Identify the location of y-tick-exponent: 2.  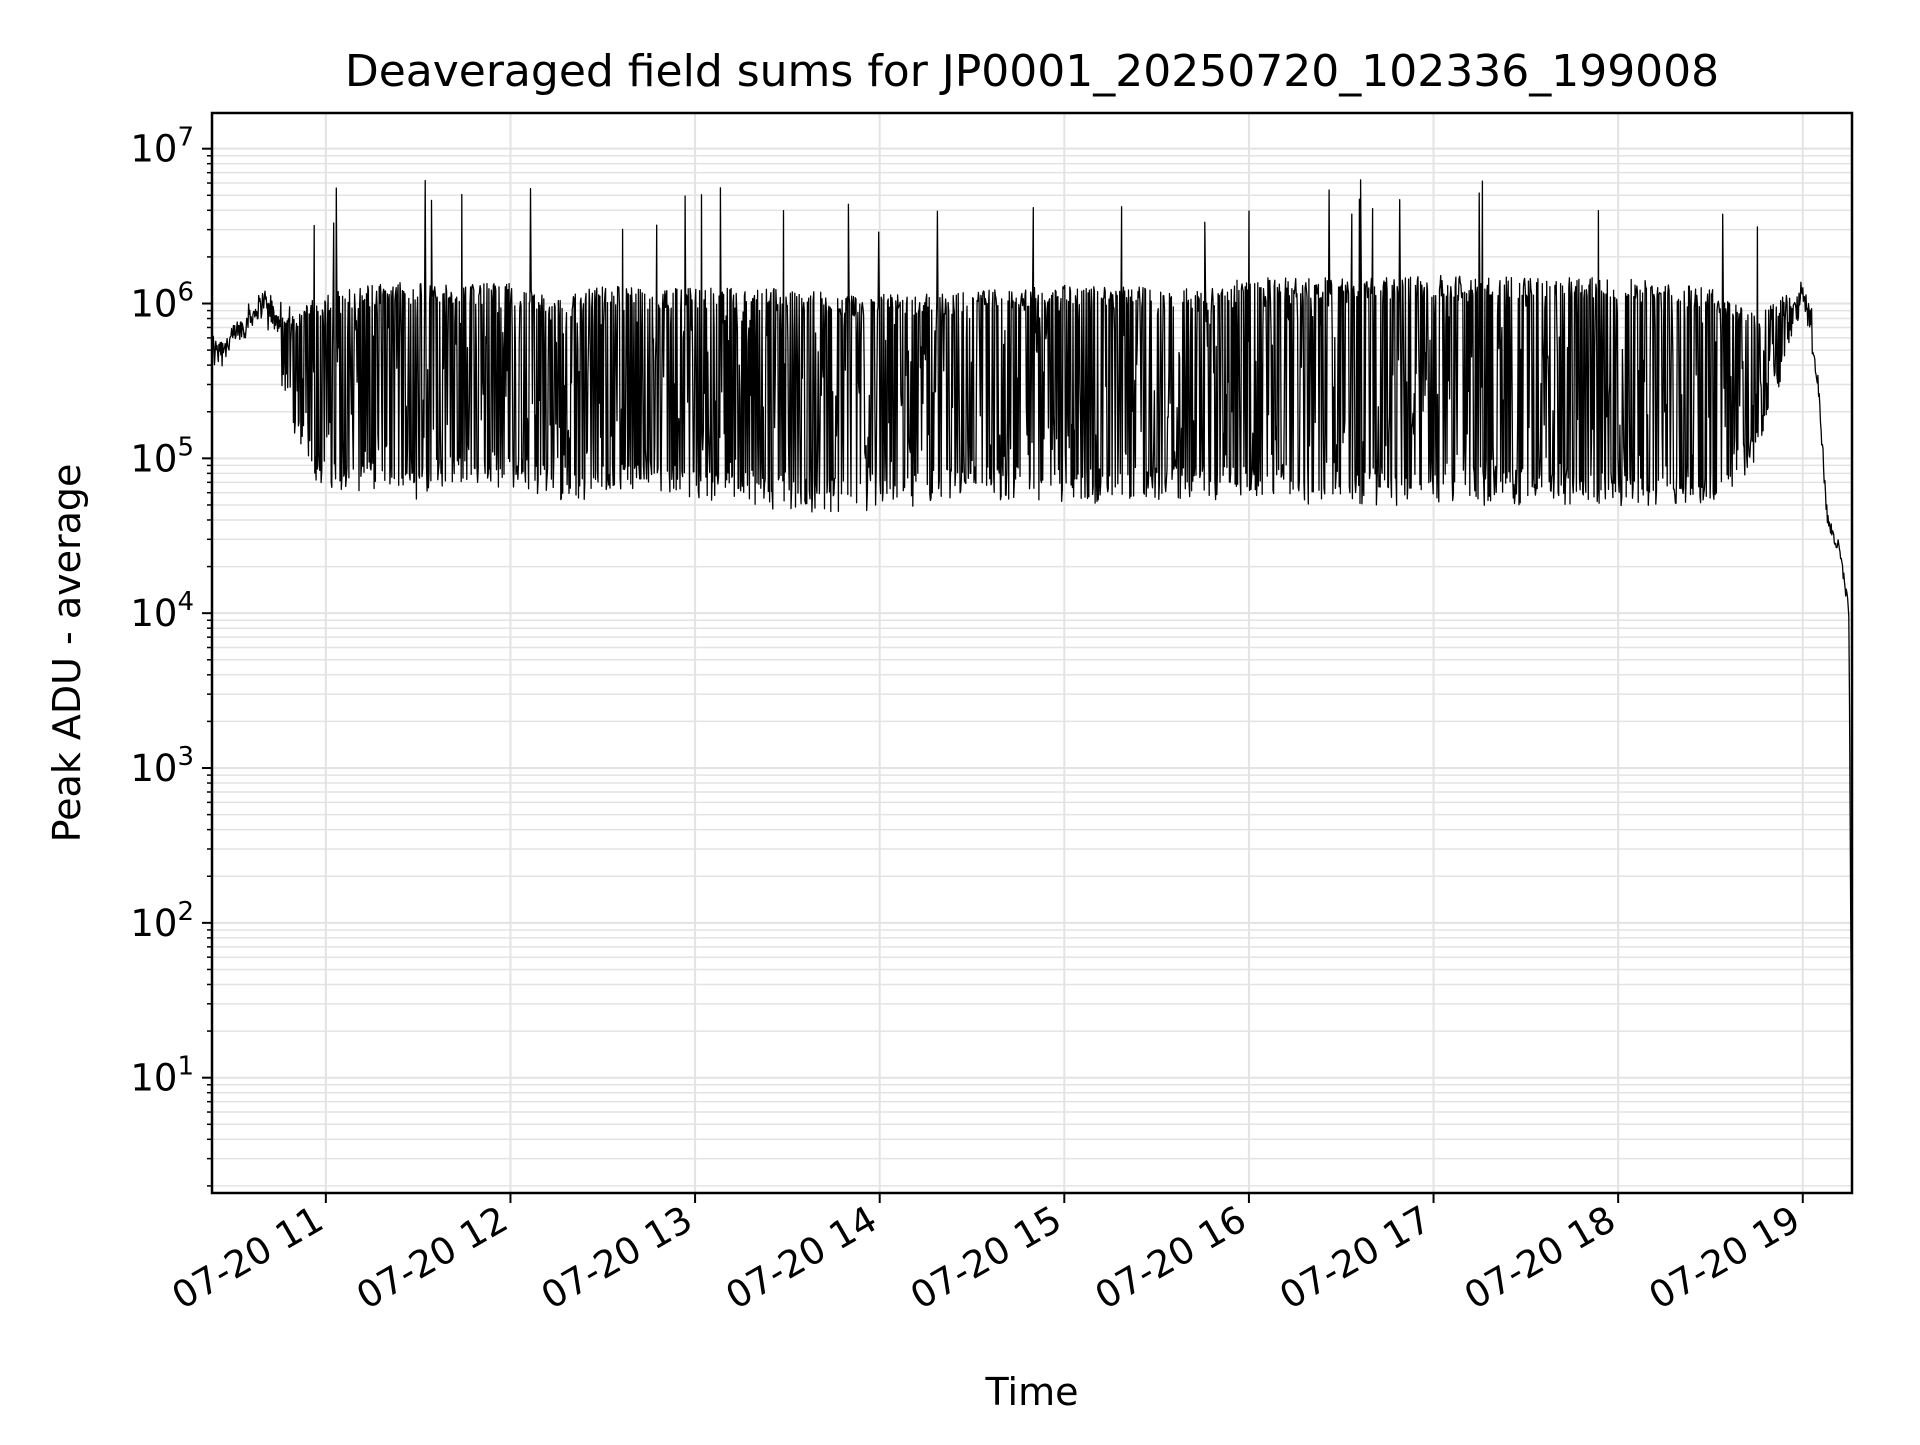
(185, 912).